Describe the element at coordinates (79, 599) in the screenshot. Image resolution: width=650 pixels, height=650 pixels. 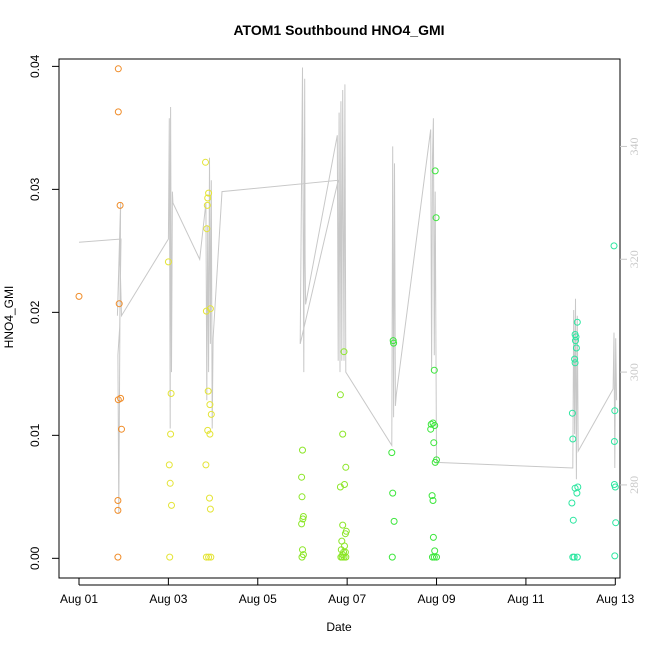
I see `x-tick-label: Aug 01` at that location.